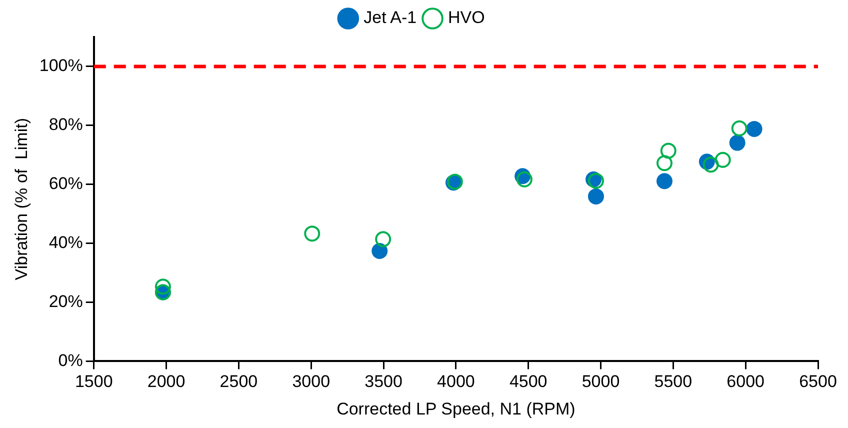 The height and width of the screenshot is (428, 848). Describe the element at coordinates (818, 382) in the screenshot. I see `x-tick-label: 6500` at that location.